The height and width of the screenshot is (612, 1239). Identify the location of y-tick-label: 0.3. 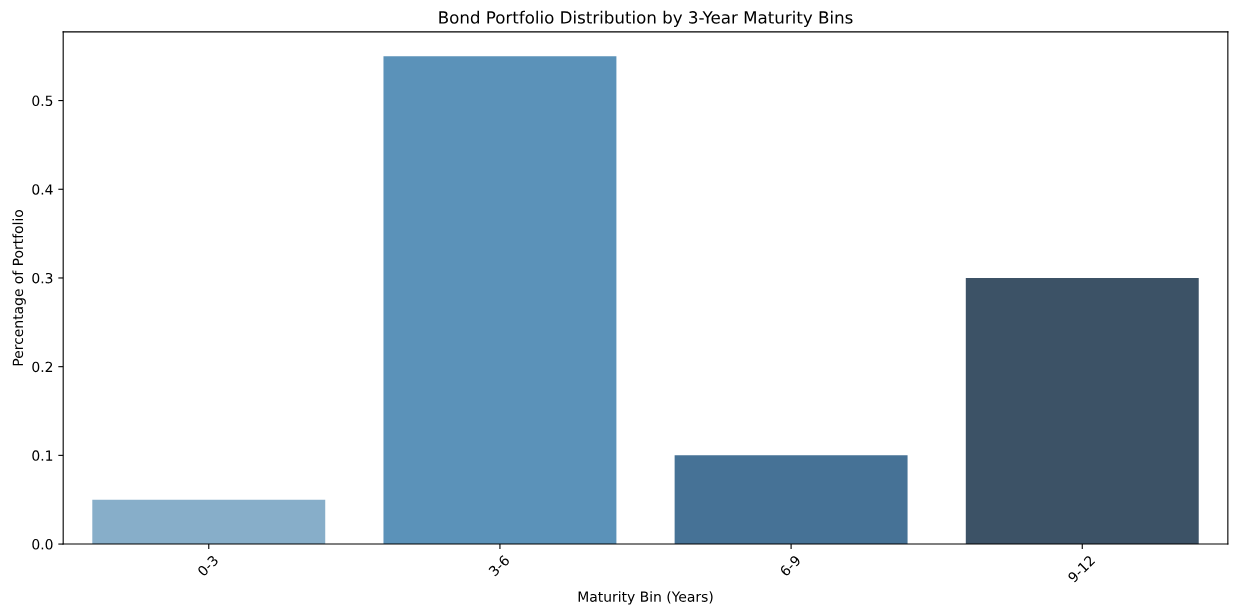
(42, 278).